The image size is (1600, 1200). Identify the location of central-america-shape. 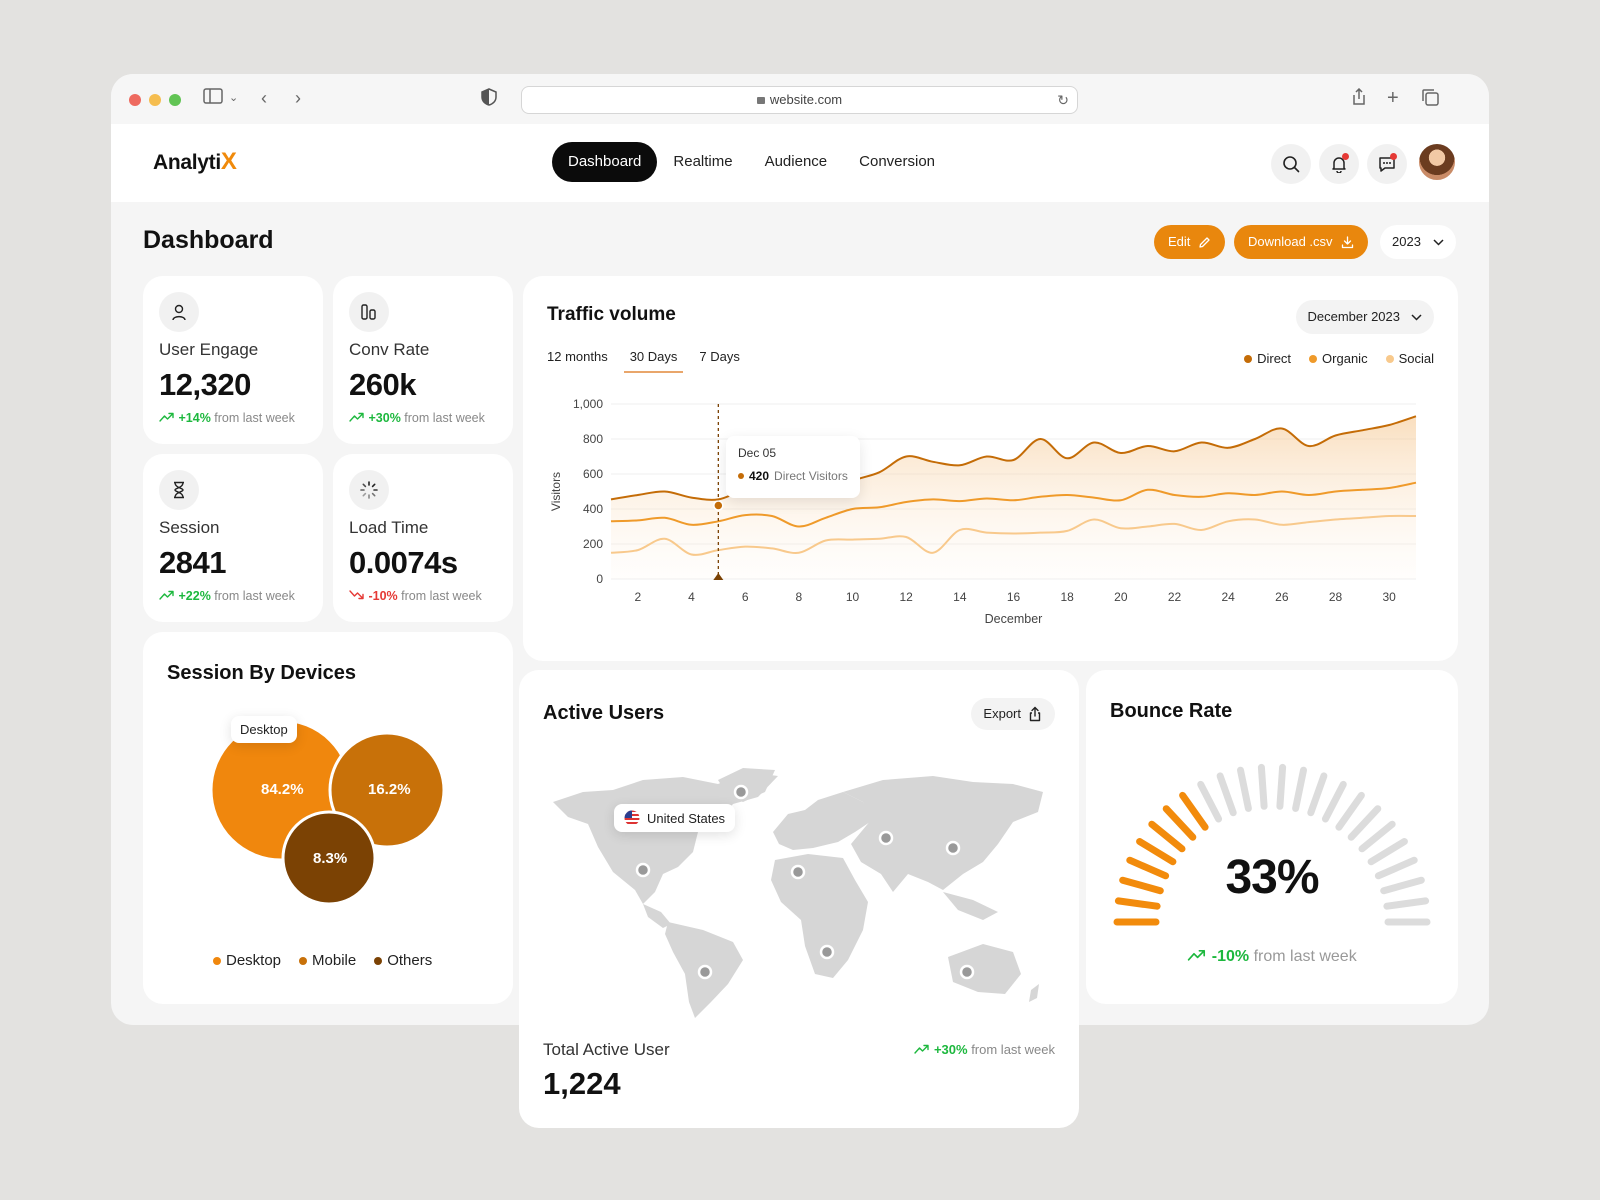
(657, 916).